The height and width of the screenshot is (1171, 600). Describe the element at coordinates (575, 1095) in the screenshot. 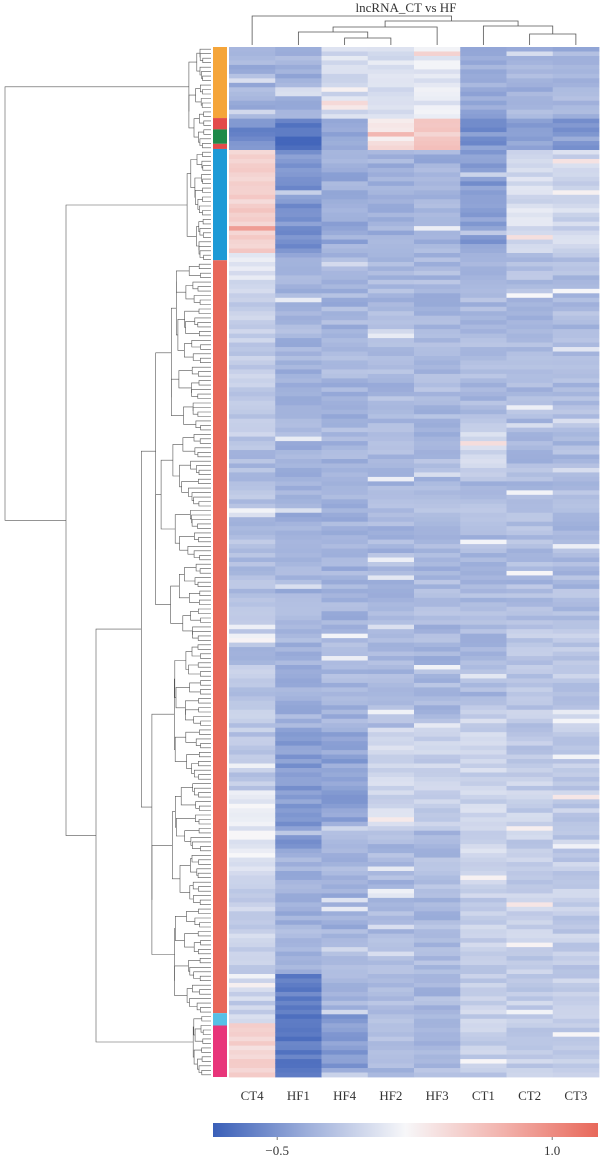

I see `column-label: CT3` at that location.